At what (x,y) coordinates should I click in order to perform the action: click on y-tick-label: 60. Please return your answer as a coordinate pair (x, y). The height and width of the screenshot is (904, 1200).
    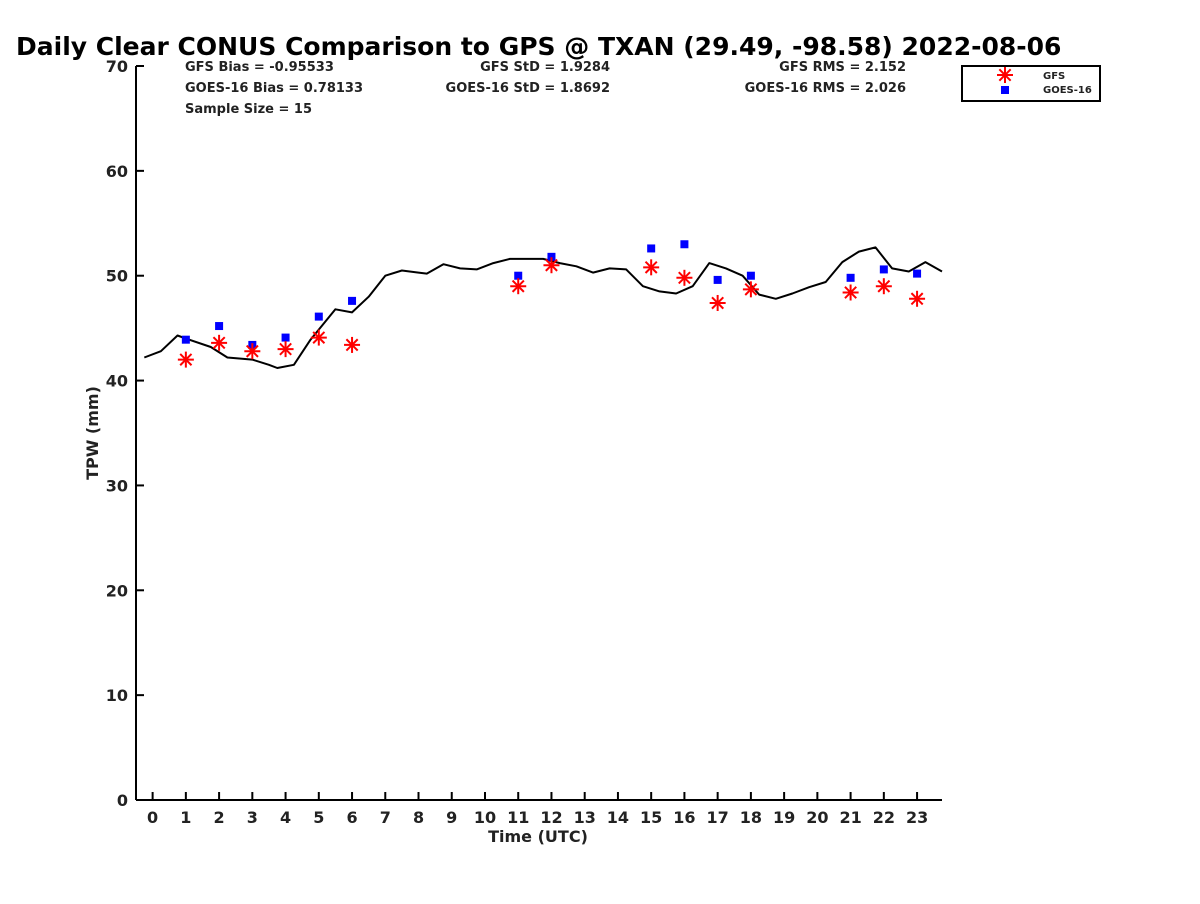
    Looking at the image, I should click on (117, 171).